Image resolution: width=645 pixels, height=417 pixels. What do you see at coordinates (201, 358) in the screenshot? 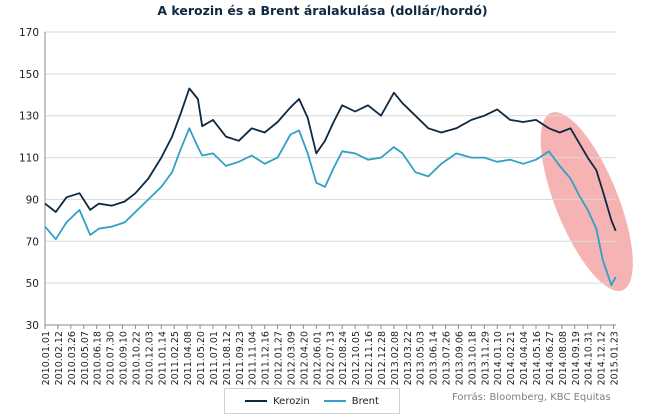
I see `x-tick-label-12: 2011.05.20` at bounding box center [201, 358].